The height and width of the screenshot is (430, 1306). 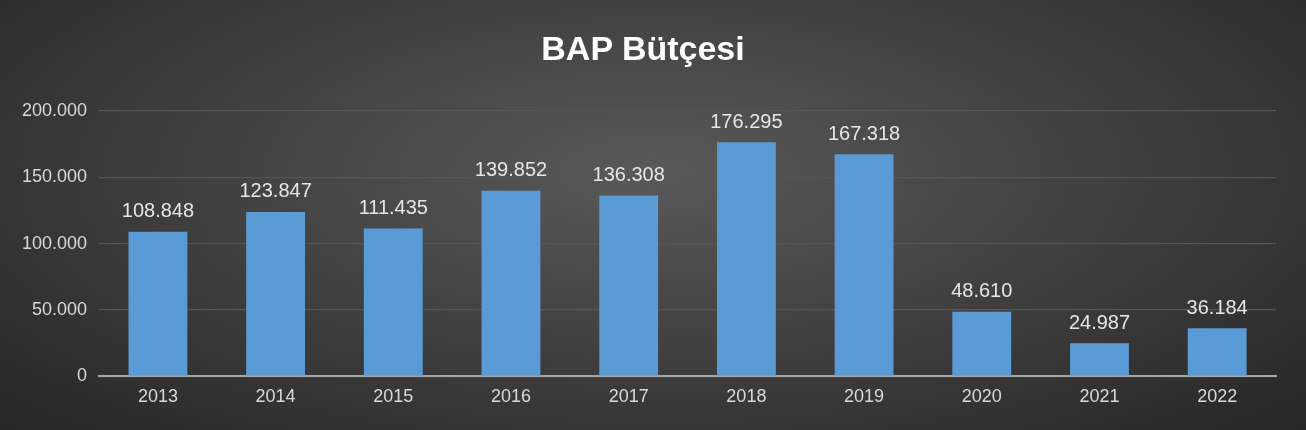 What do you see at coordinates (982, 290) in the screenshot?
I see `data-label: 48.610` at bounding box center [982, 290].